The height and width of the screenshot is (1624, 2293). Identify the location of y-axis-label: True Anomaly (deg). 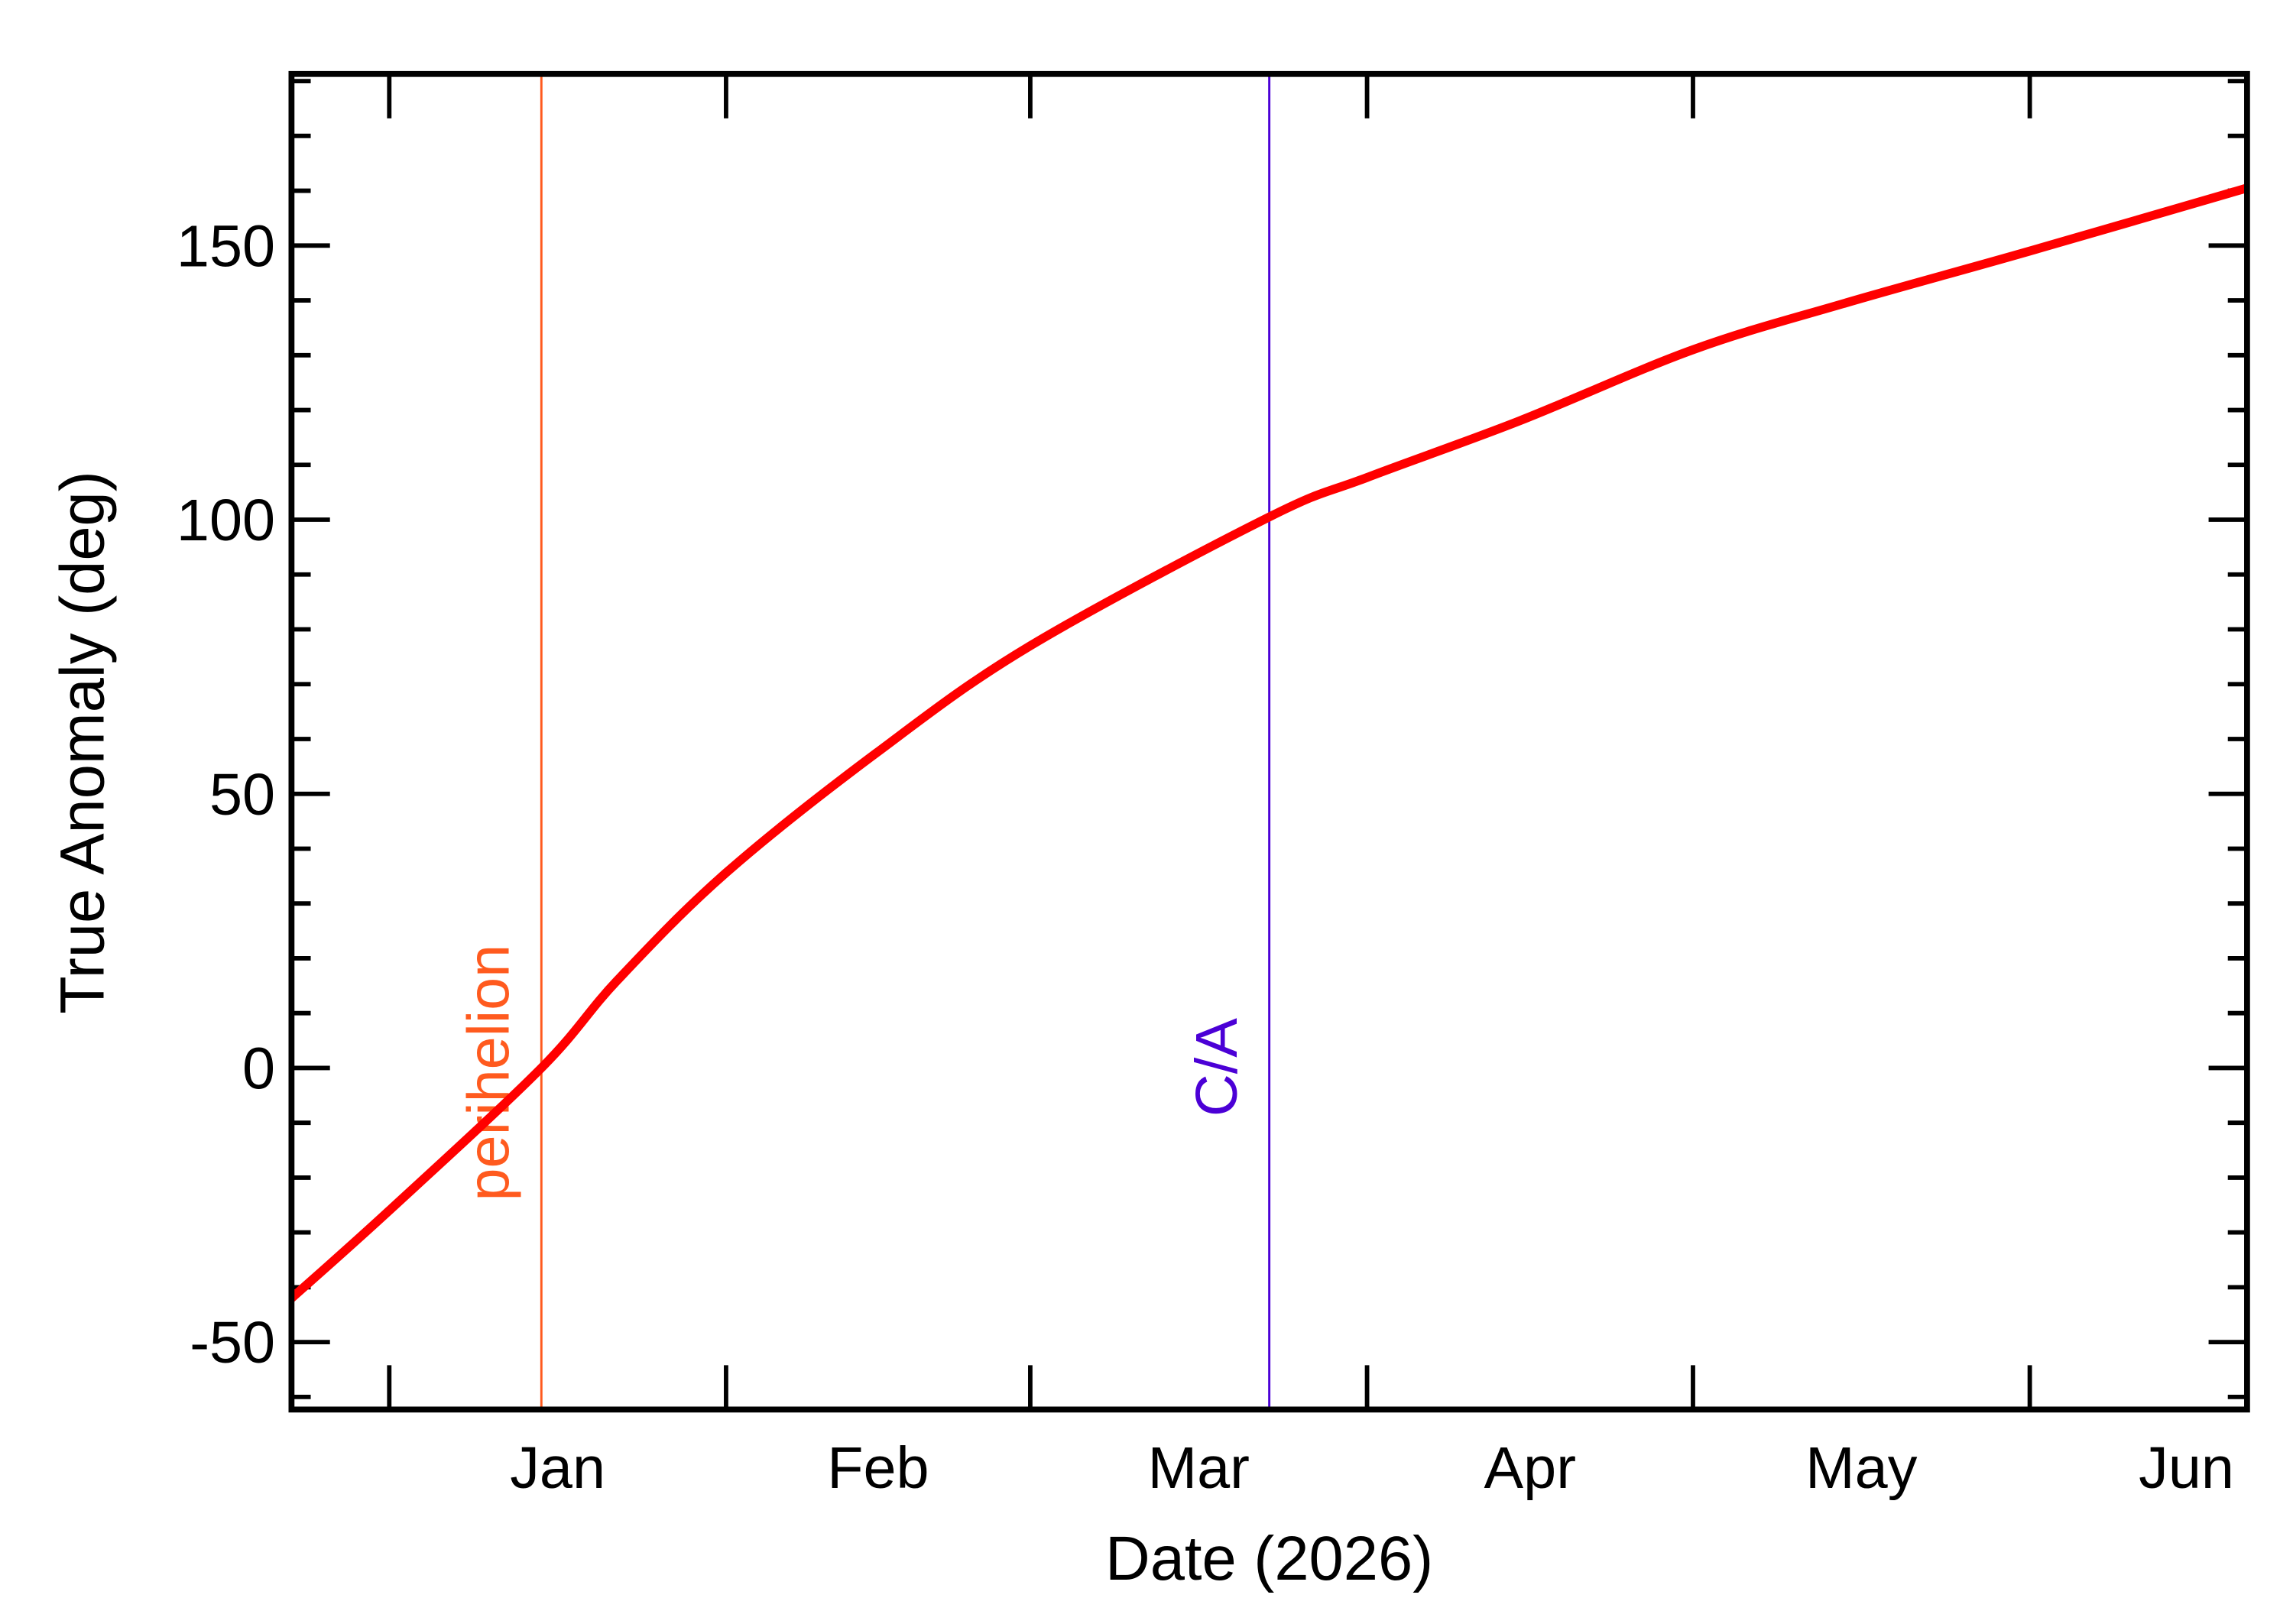
(83, 742).